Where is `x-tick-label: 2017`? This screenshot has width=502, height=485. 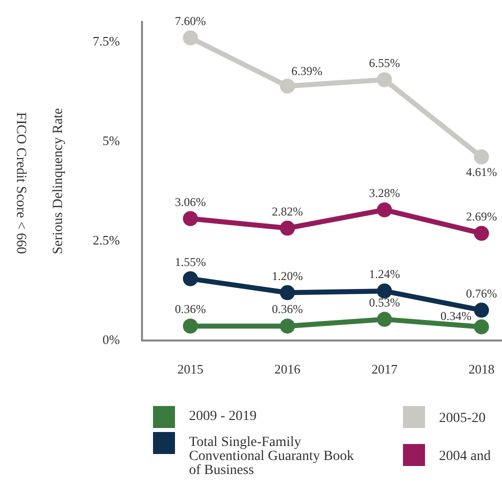
x-tick-label: 2017 is located at coordinates (384, 369).